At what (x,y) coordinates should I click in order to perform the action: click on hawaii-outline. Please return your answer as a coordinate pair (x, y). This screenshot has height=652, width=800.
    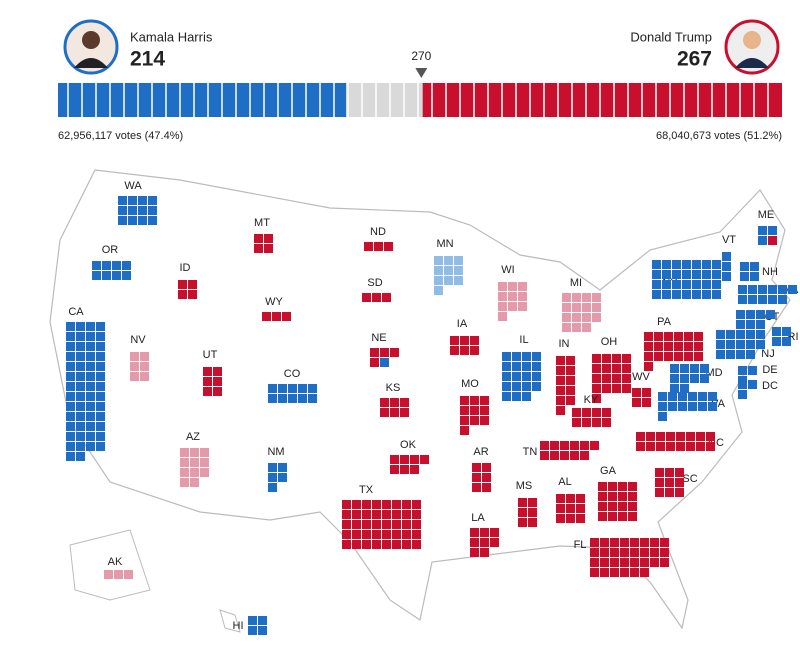
    Looking at the image, I should click on (230, 621).